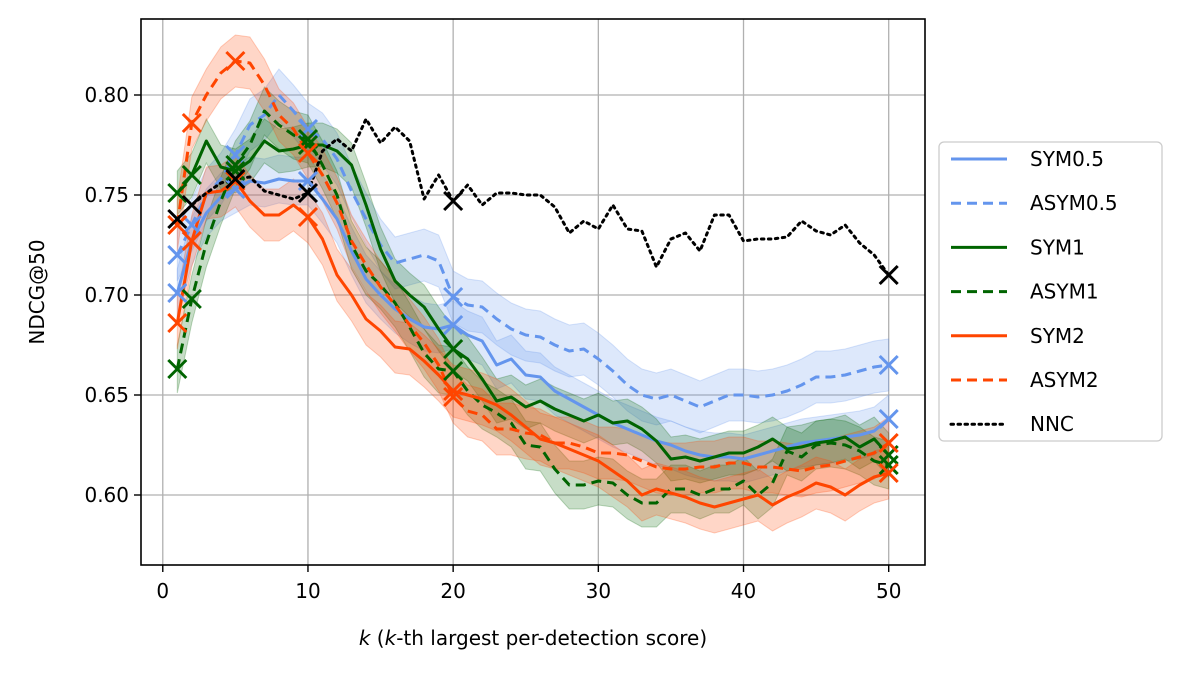  I want to click on legend-label-SYM1: SYM1, so click(1057, 247).